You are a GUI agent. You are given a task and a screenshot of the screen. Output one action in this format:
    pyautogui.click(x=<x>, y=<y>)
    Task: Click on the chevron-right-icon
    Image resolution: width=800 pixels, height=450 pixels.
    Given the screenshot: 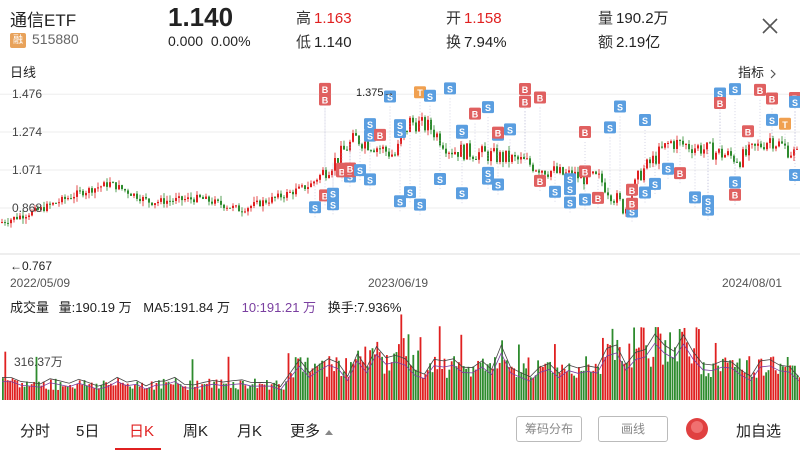 What is the action you would take?
    pyautogui.click(x=773, y=73)
    